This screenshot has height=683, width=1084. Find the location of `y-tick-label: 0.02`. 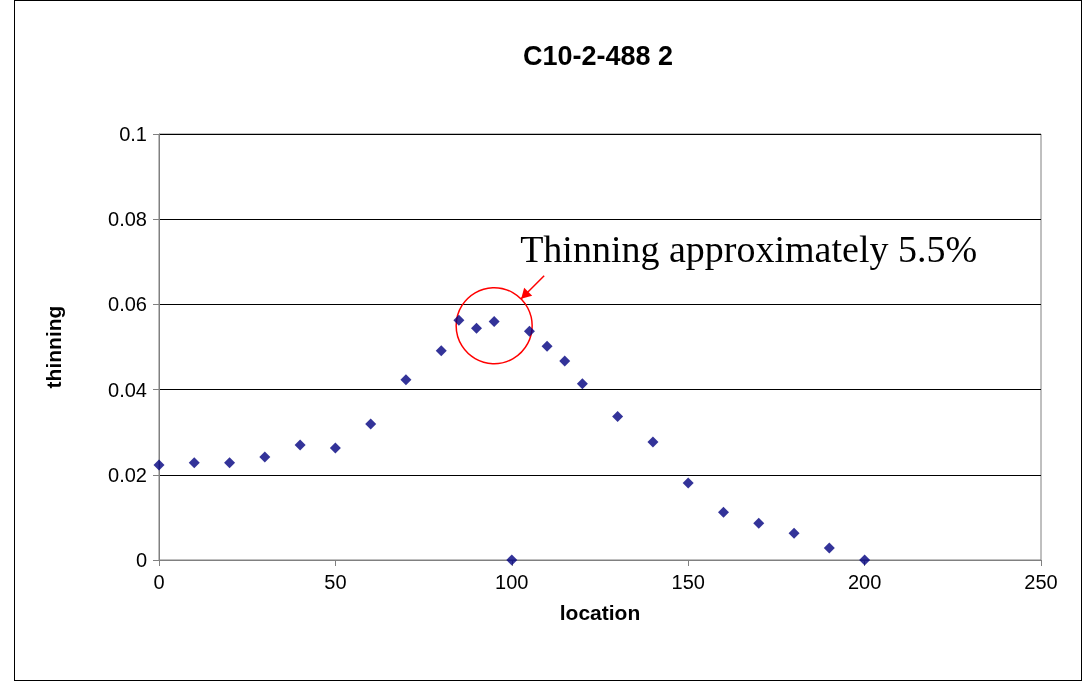

y-tick-label: 0.02 is located at coordinates (127, 474).